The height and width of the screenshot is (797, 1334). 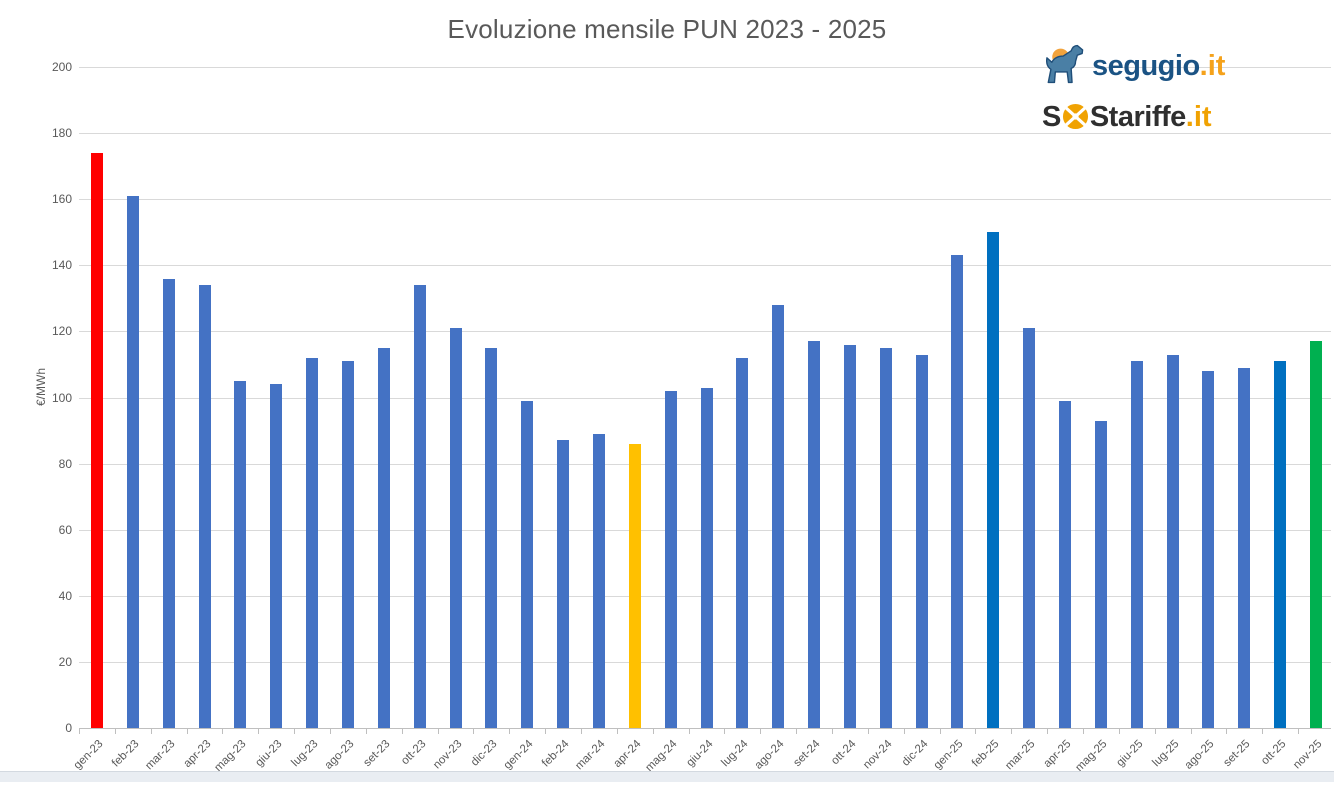 I want to click on y-tick-label: 80, so click(x=52, y=464).